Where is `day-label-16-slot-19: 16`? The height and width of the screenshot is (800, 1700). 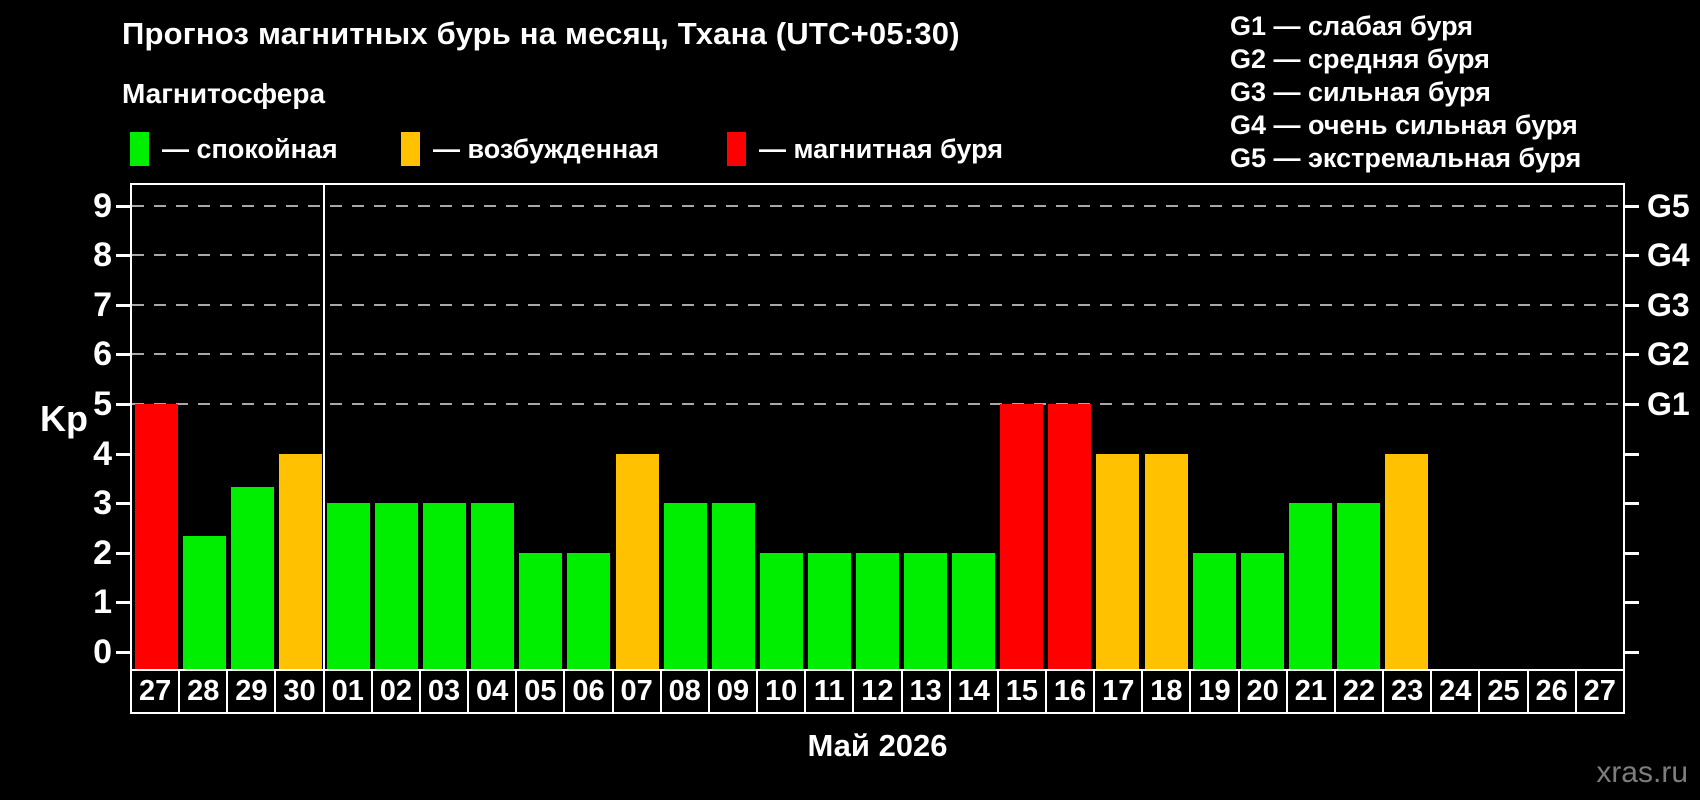 day-label-16-slot-19: 16 is located at coordinates (1068, 691).